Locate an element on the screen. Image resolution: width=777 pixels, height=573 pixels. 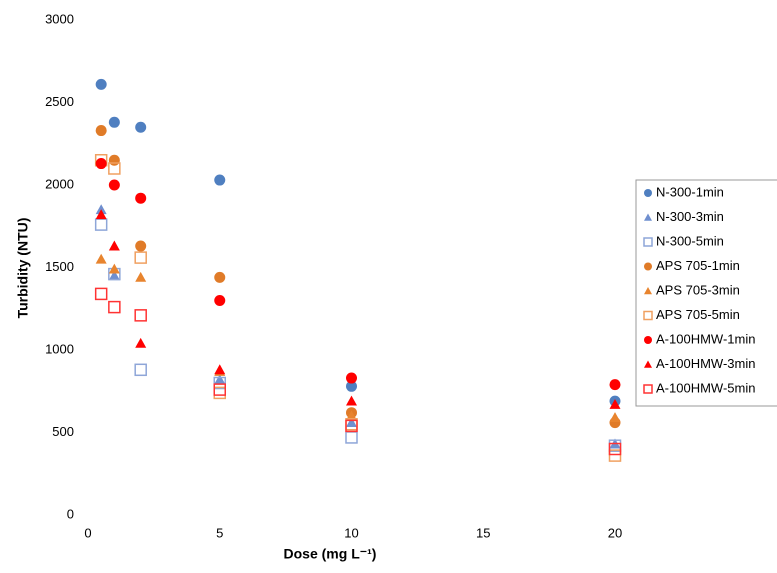
x-tick-label: 15 is located at coordinates (483, 532).